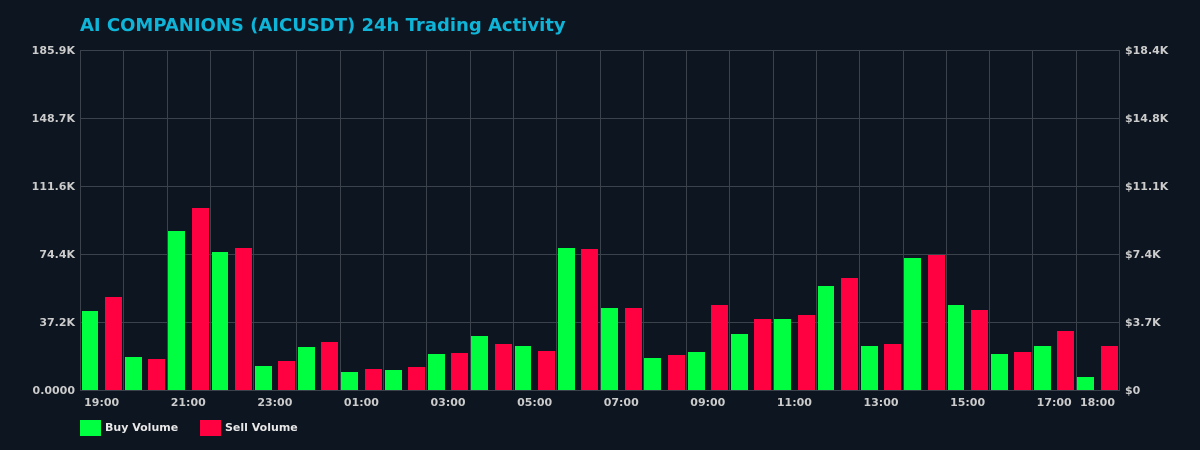 Image resolution: width=1200 pixels, height=450 pixels. I want to click on y-tick-label: 148.7K, so click(53, 118).